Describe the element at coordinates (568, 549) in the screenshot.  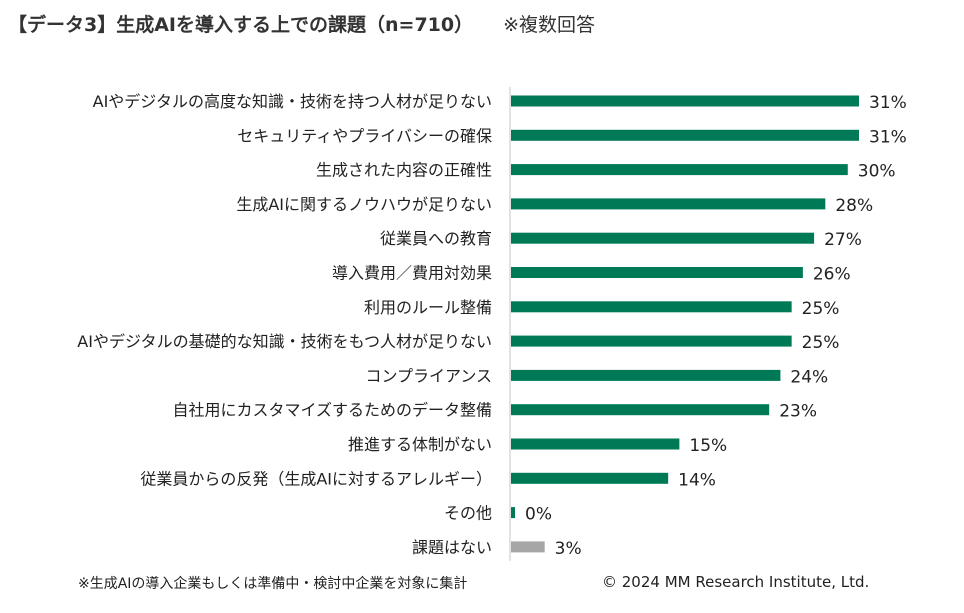
I see `value-label: 3%` at that location.